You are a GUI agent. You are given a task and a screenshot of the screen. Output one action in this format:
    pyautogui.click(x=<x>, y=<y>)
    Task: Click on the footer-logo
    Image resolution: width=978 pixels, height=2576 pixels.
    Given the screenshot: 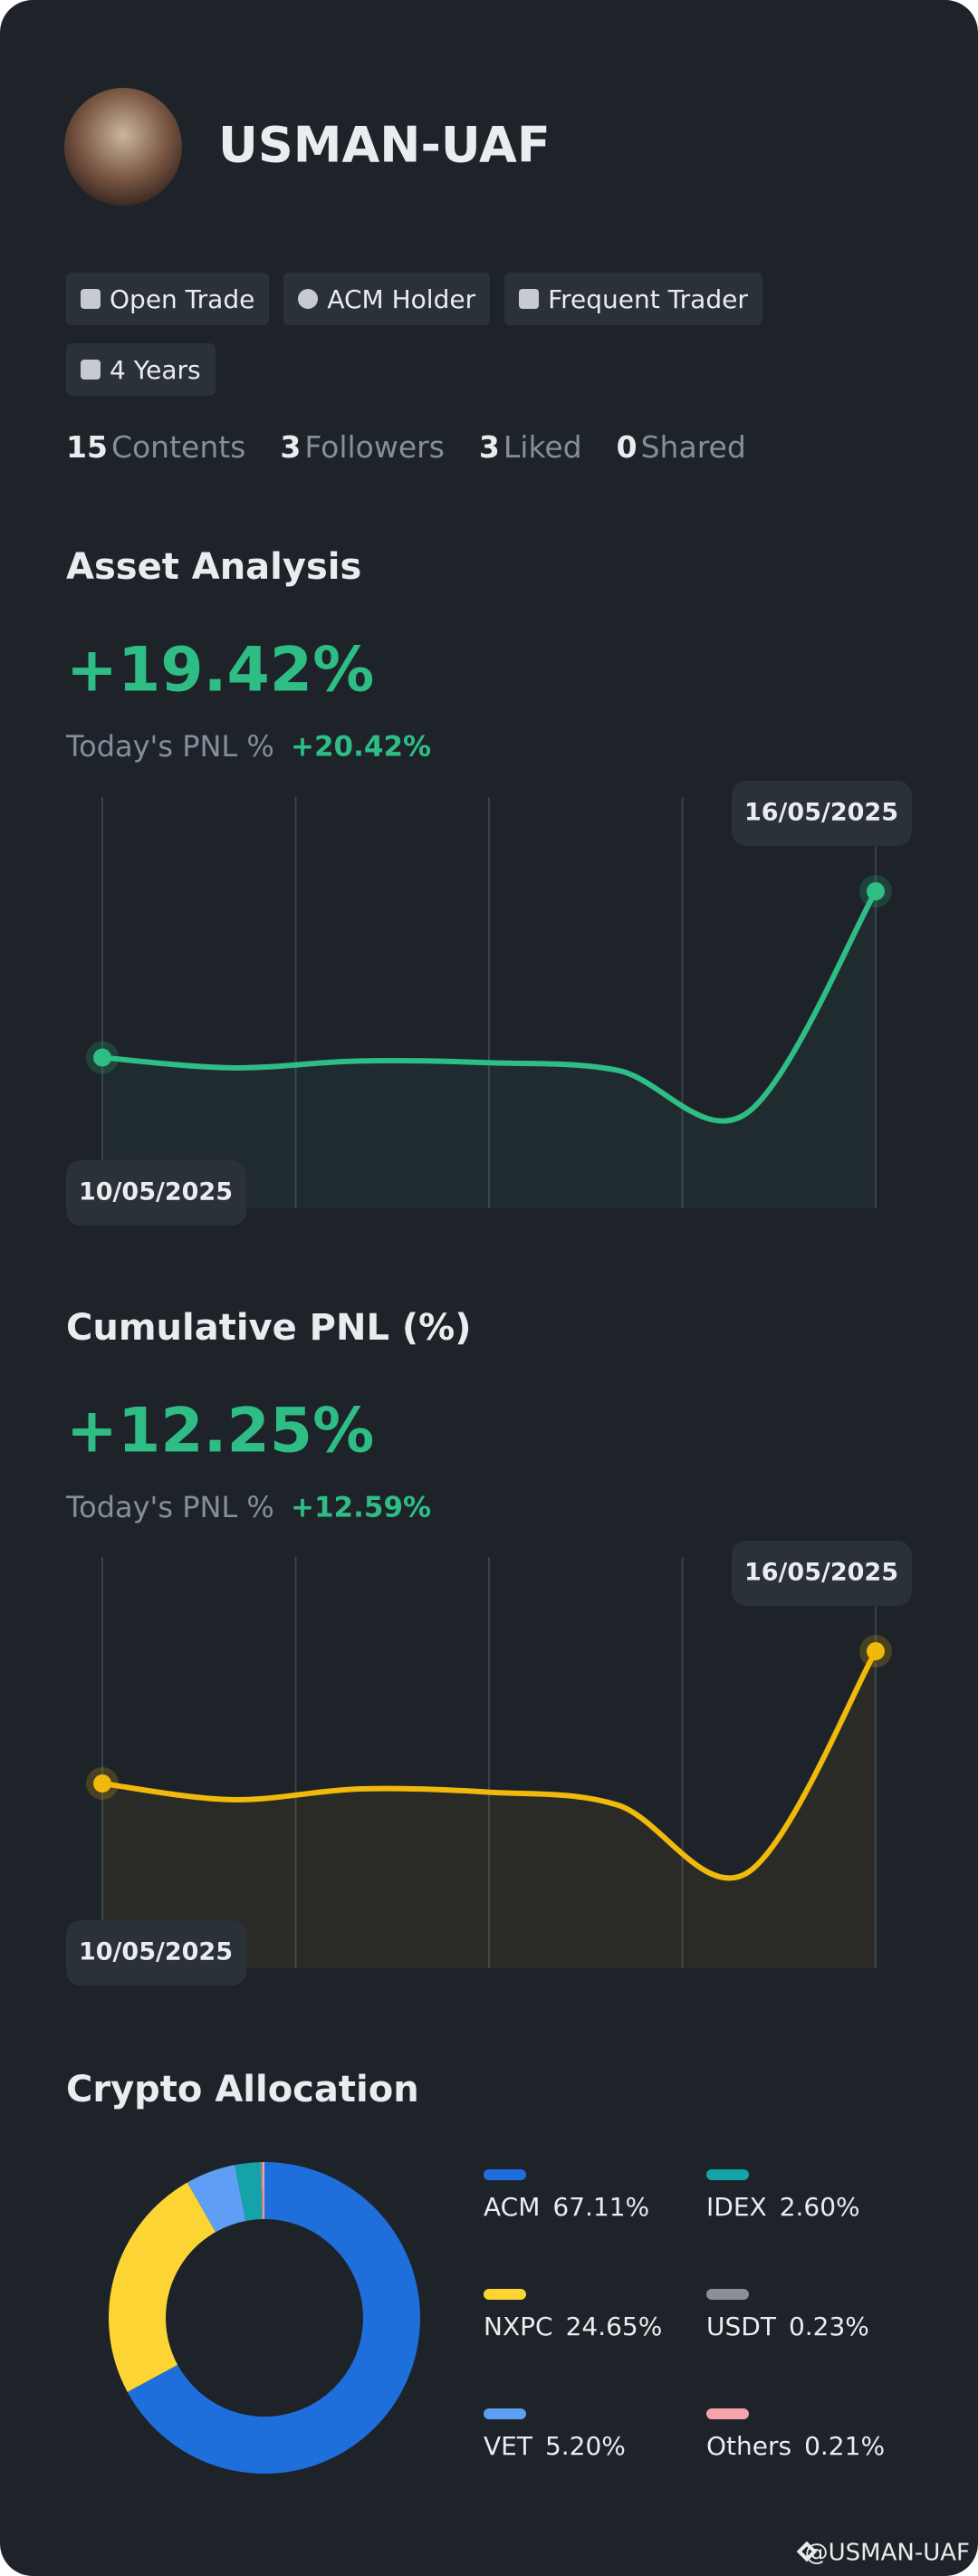 What is the action you would take?
    pyautogui.click(x=807, y=2551)
    